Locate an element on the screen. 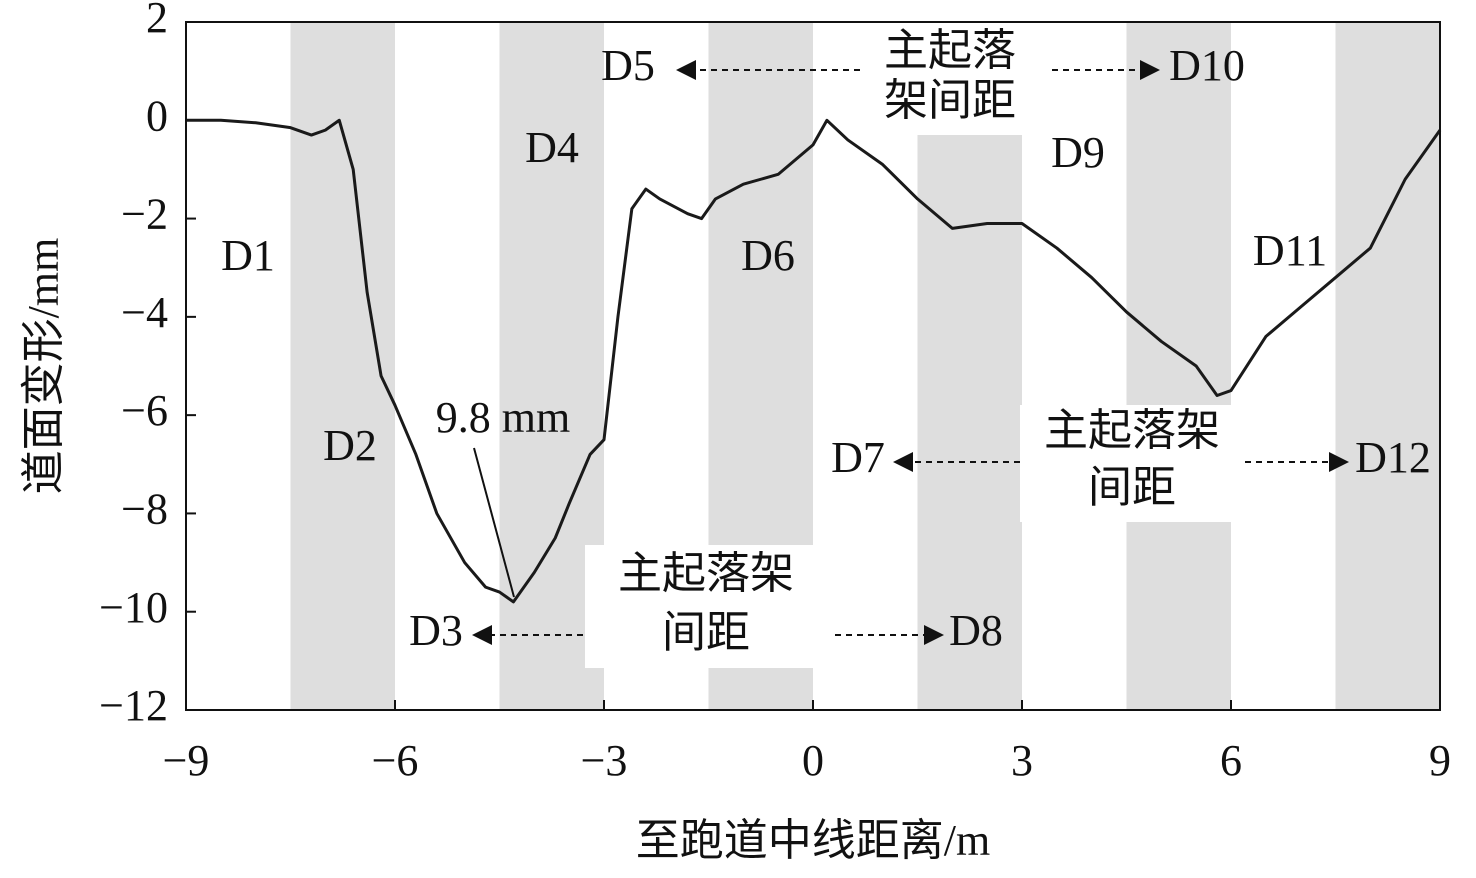  x-axis-label: 至跑道中线距离/m is located at coordinates (813, 840).